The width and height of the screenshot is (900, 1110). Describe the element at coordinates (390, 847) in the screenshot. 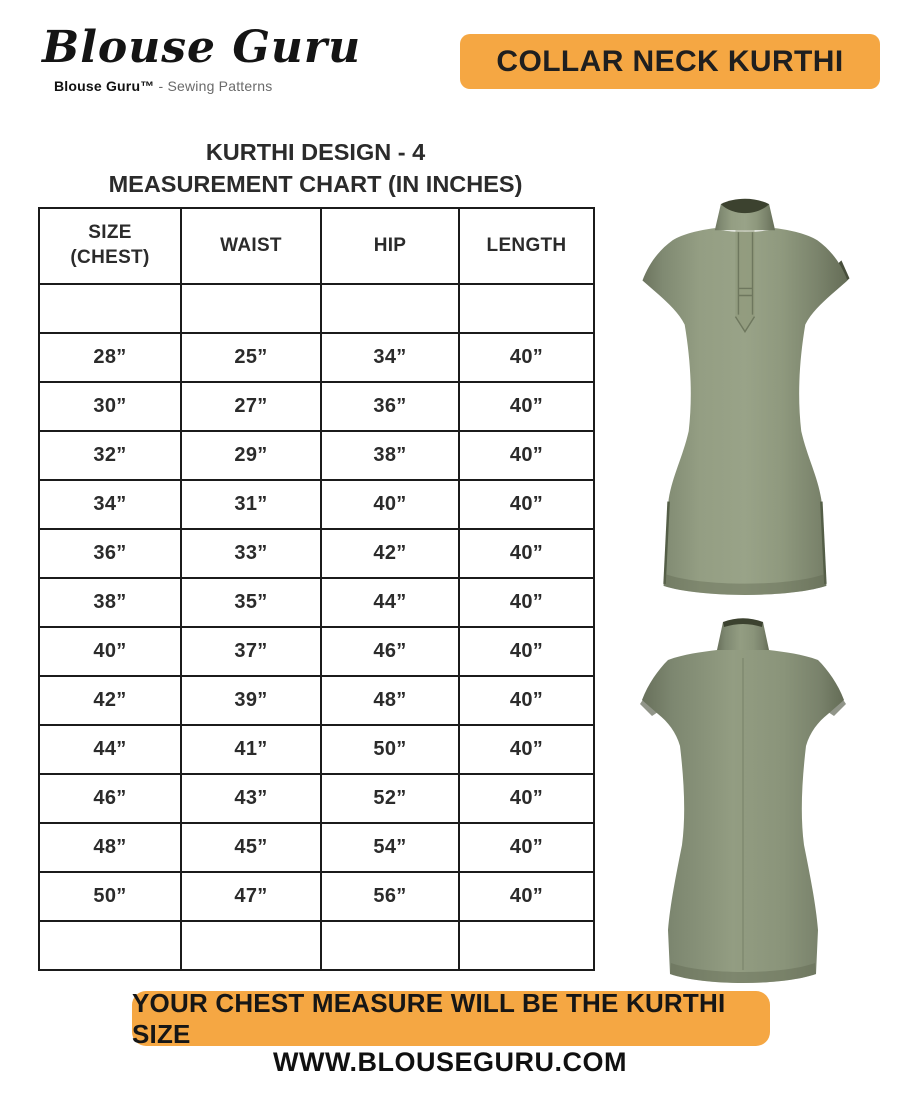

I see `table-cell: 54”` at that location.